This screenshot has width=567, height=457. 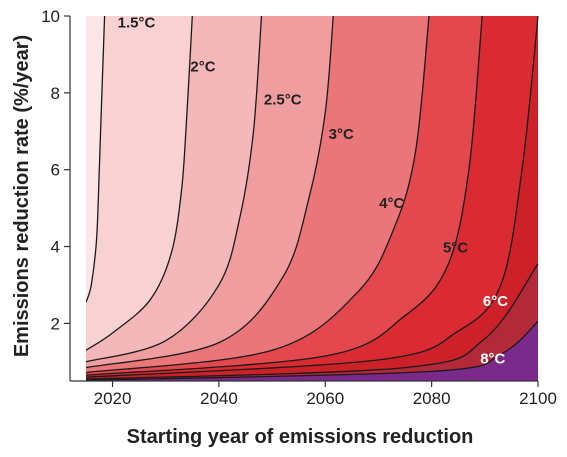 I want to click on x-tick-label: 2060, so click(x=325, y=398).